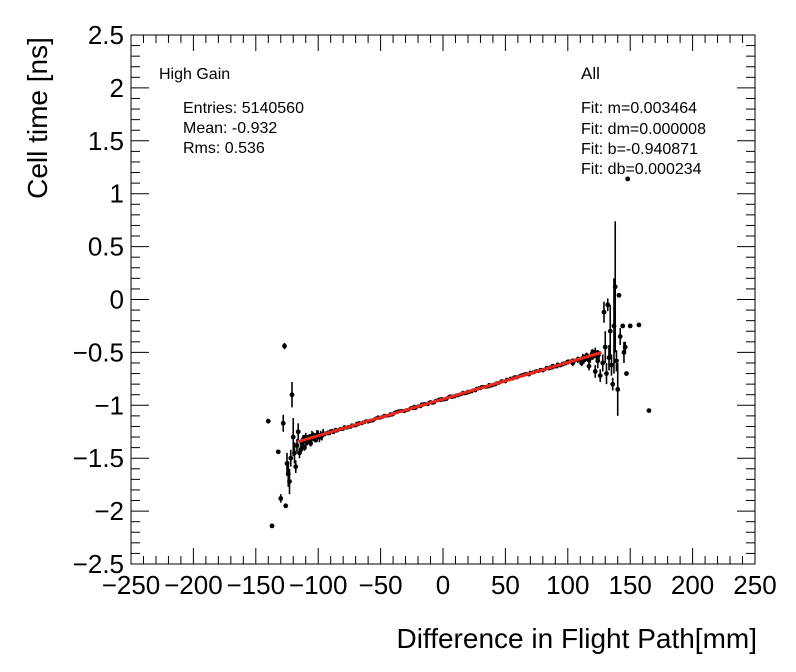 This screenshot has height=672, width=796. What do you see at coordinates (193, 585) in the screenshot?
I see `x-tick-label: −200` at bounding box center [193, 585].